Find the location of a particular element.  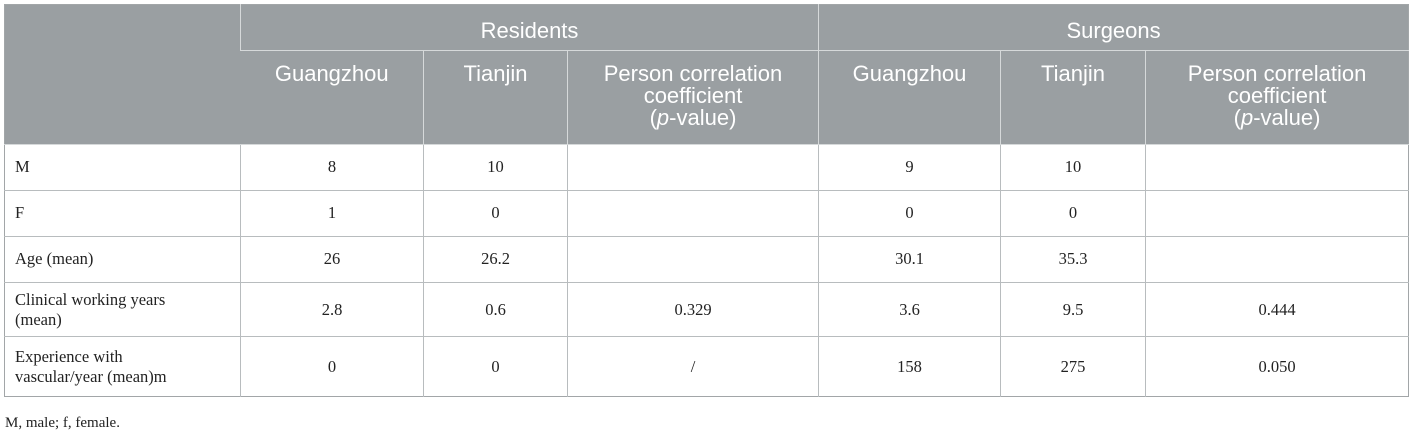

row-label: Clinical working years (mean) is located at coordinates (122, 309).